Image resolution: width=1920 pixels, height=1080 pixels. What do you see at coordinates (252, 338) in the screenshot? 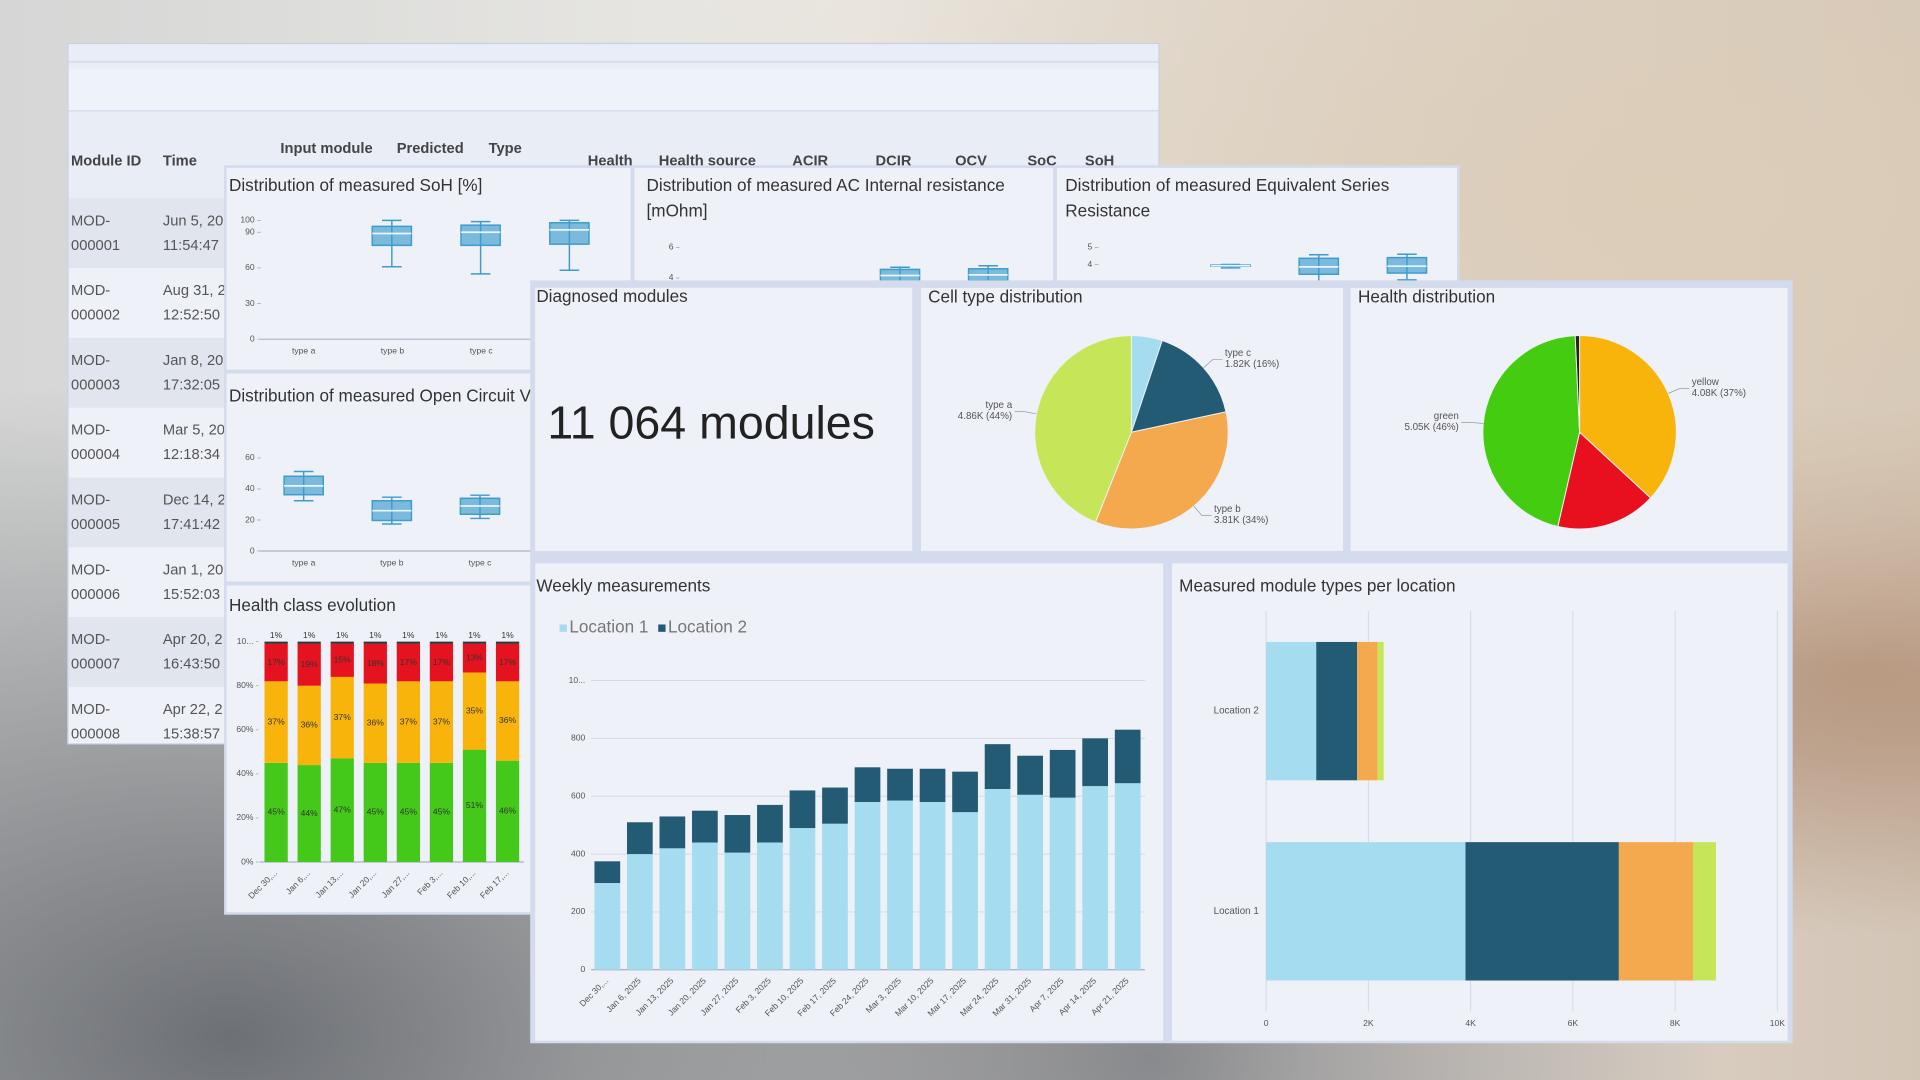
I see `y-tick-label: 0` at bounding box center [252, 338].